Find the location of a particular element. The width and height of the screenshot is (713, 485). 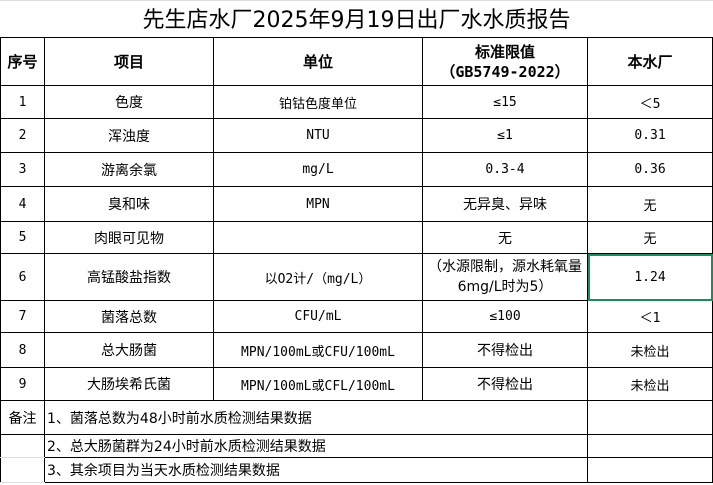

cell-item: 游离余氯 is located at coordinates (129, 169).